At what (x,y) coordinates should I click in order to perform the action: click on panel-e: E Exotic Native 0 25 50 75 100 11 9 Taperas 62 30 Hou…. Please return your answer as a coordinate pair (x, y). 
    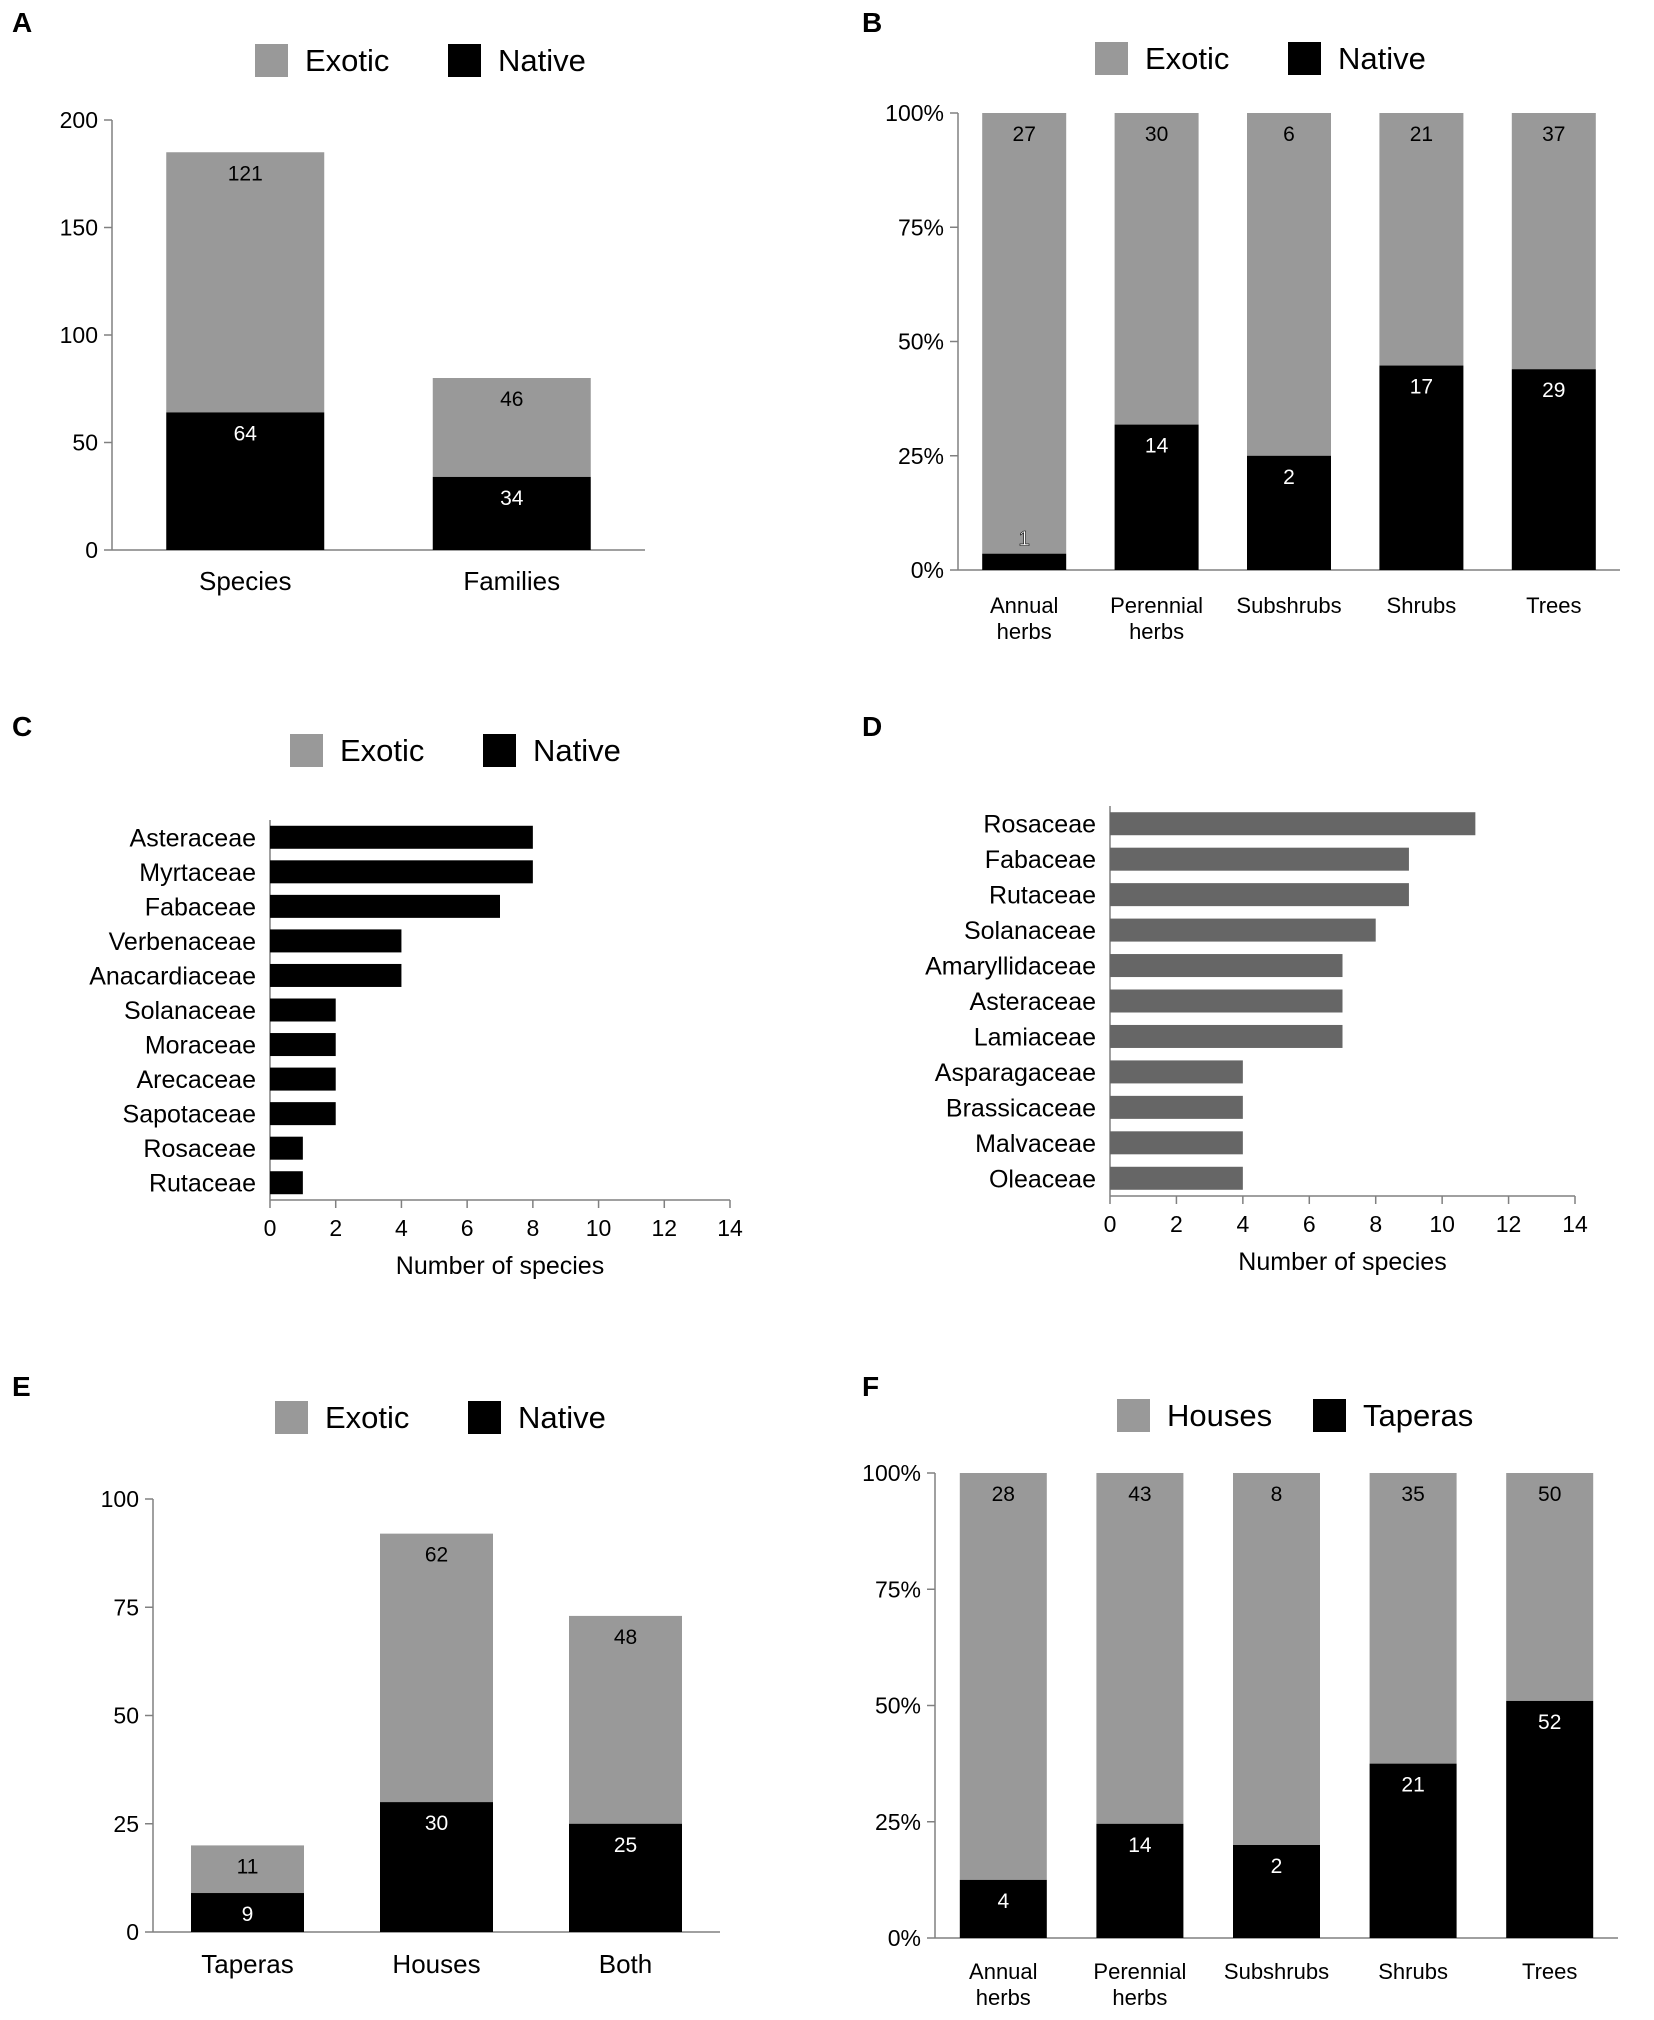
    Looking at the image, I should click on (366, 1675).